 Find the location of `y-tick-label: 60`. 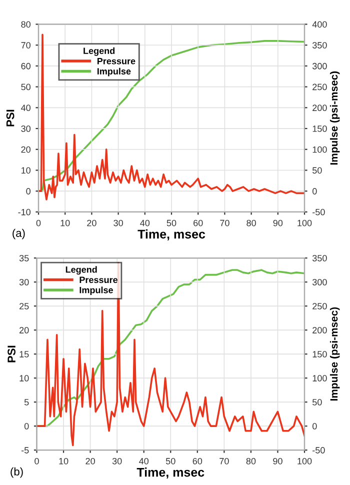

y-tick-label: 60 is located at coordinates (26, 66).